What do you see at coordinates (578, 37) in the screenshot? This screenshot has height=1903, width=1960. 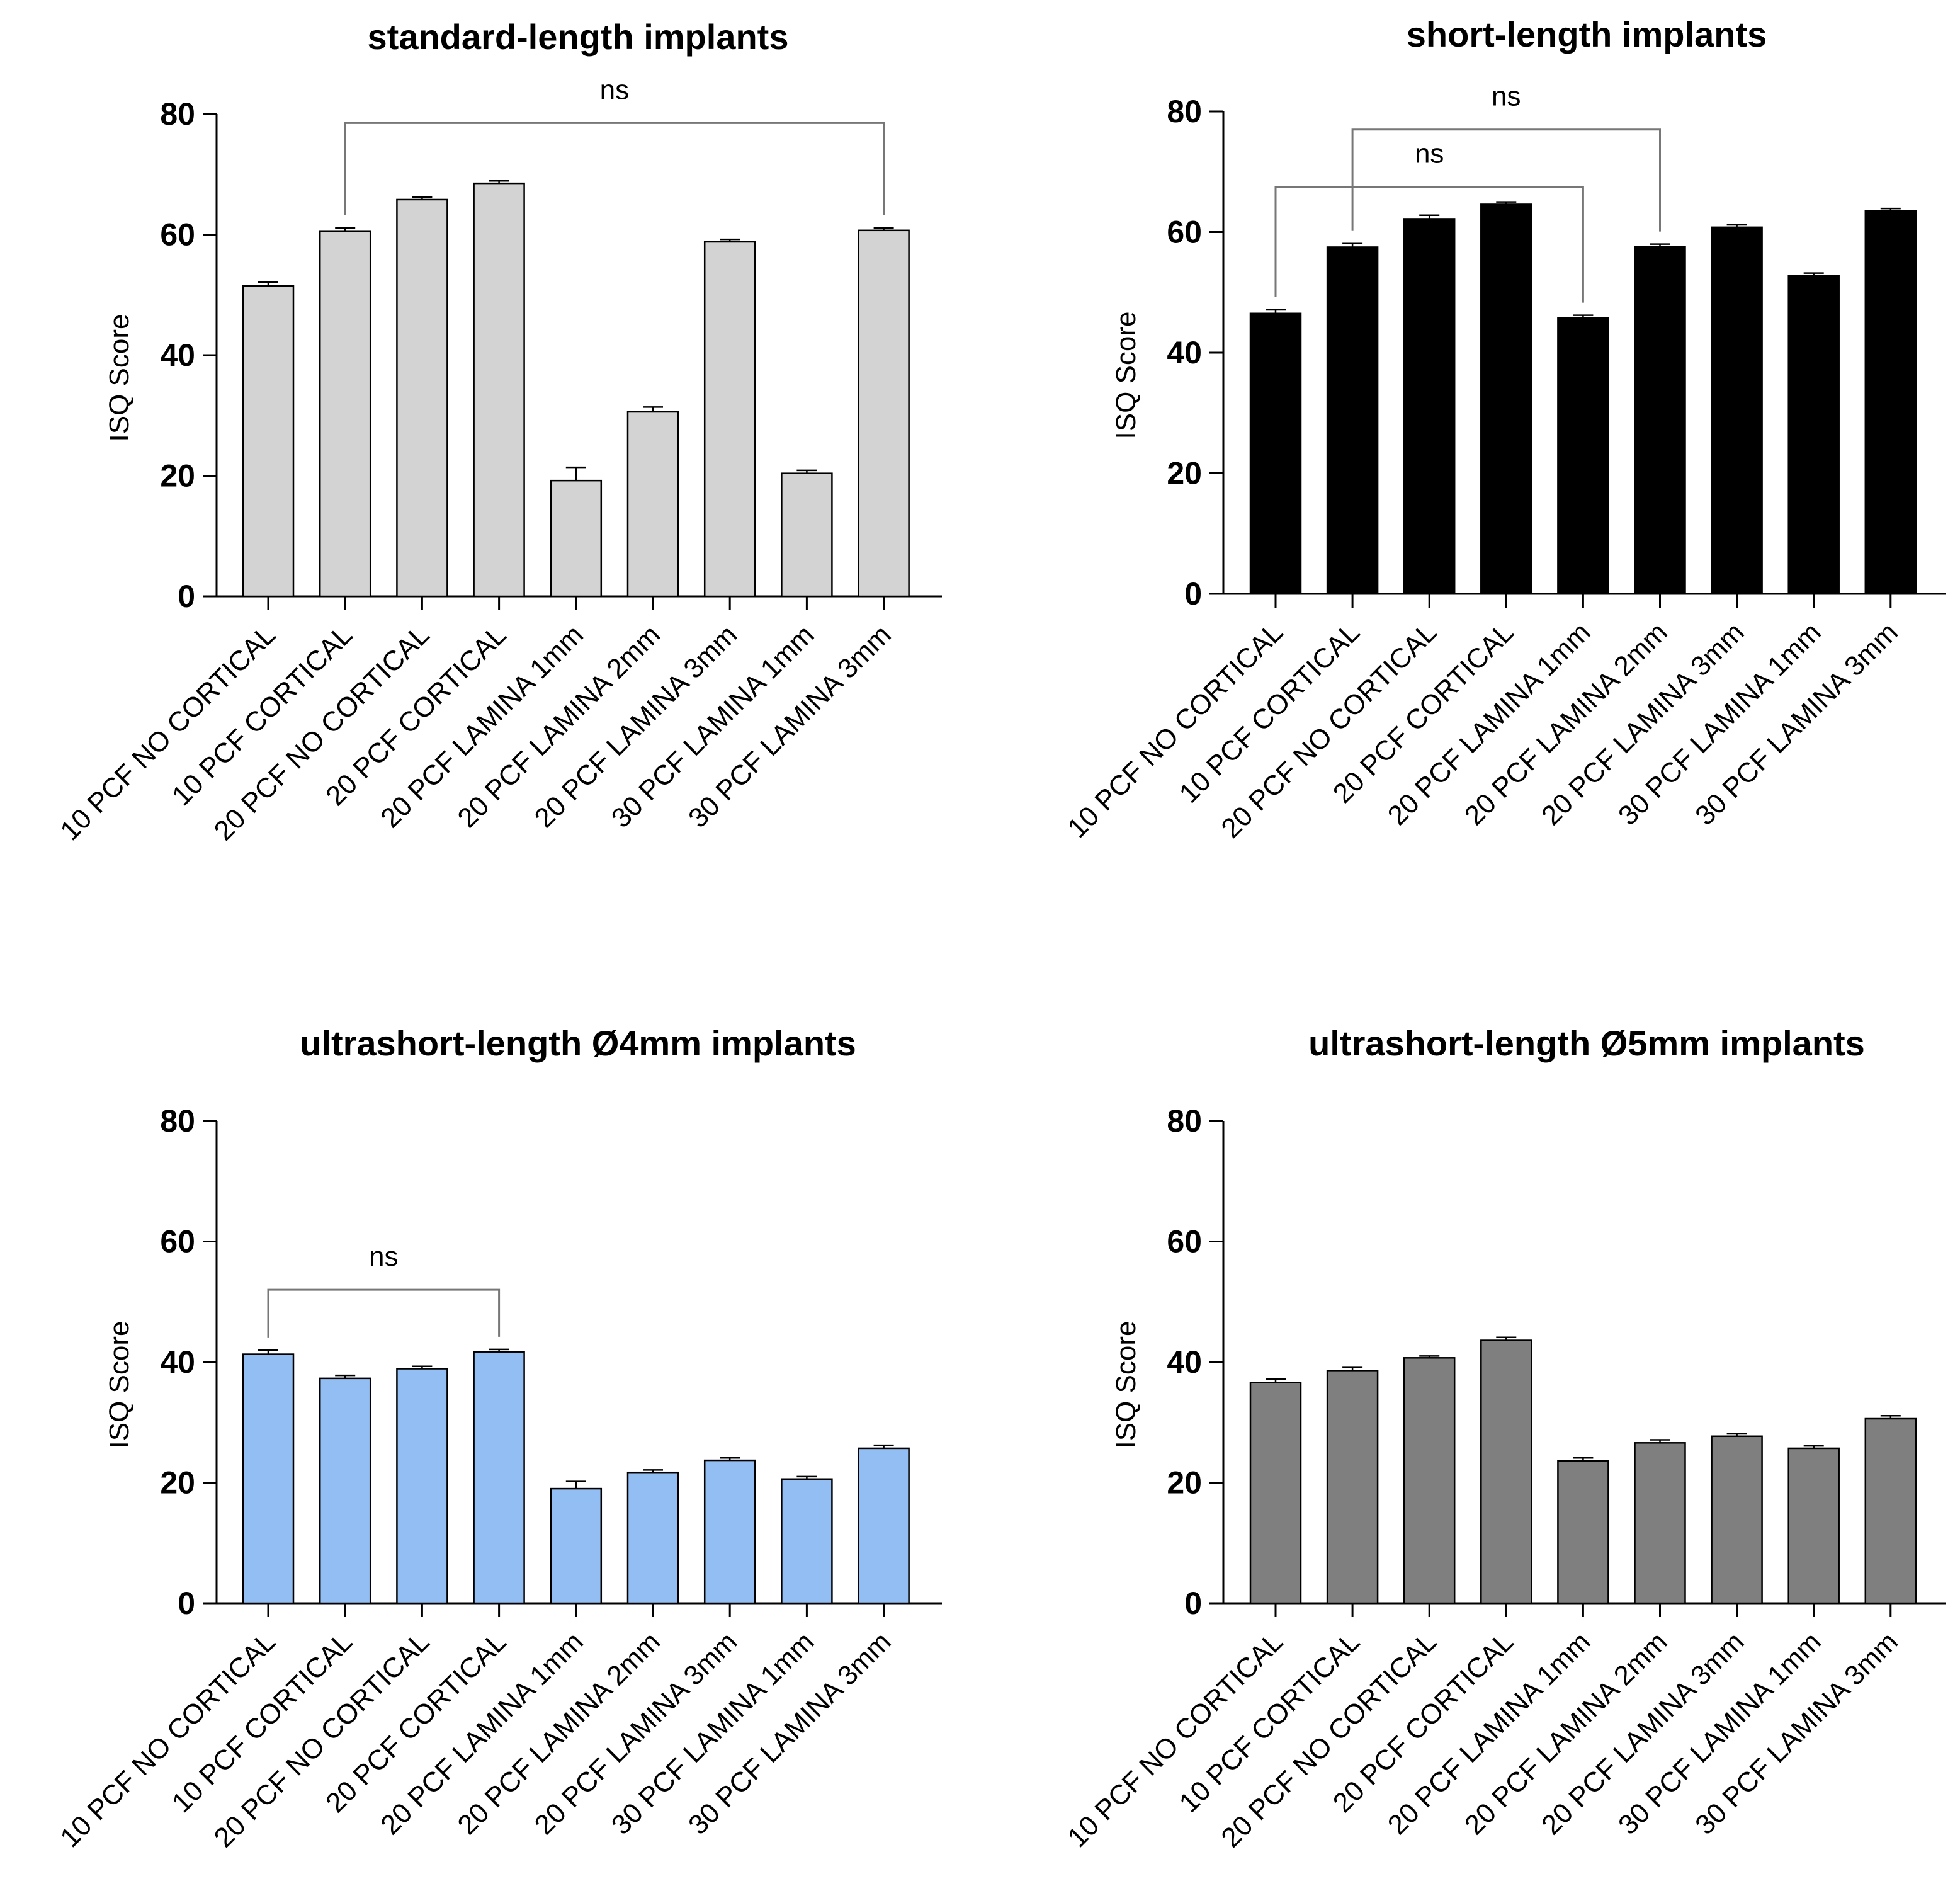 I see `chart-title: standard-length implants` at bounding box center [578, 37].